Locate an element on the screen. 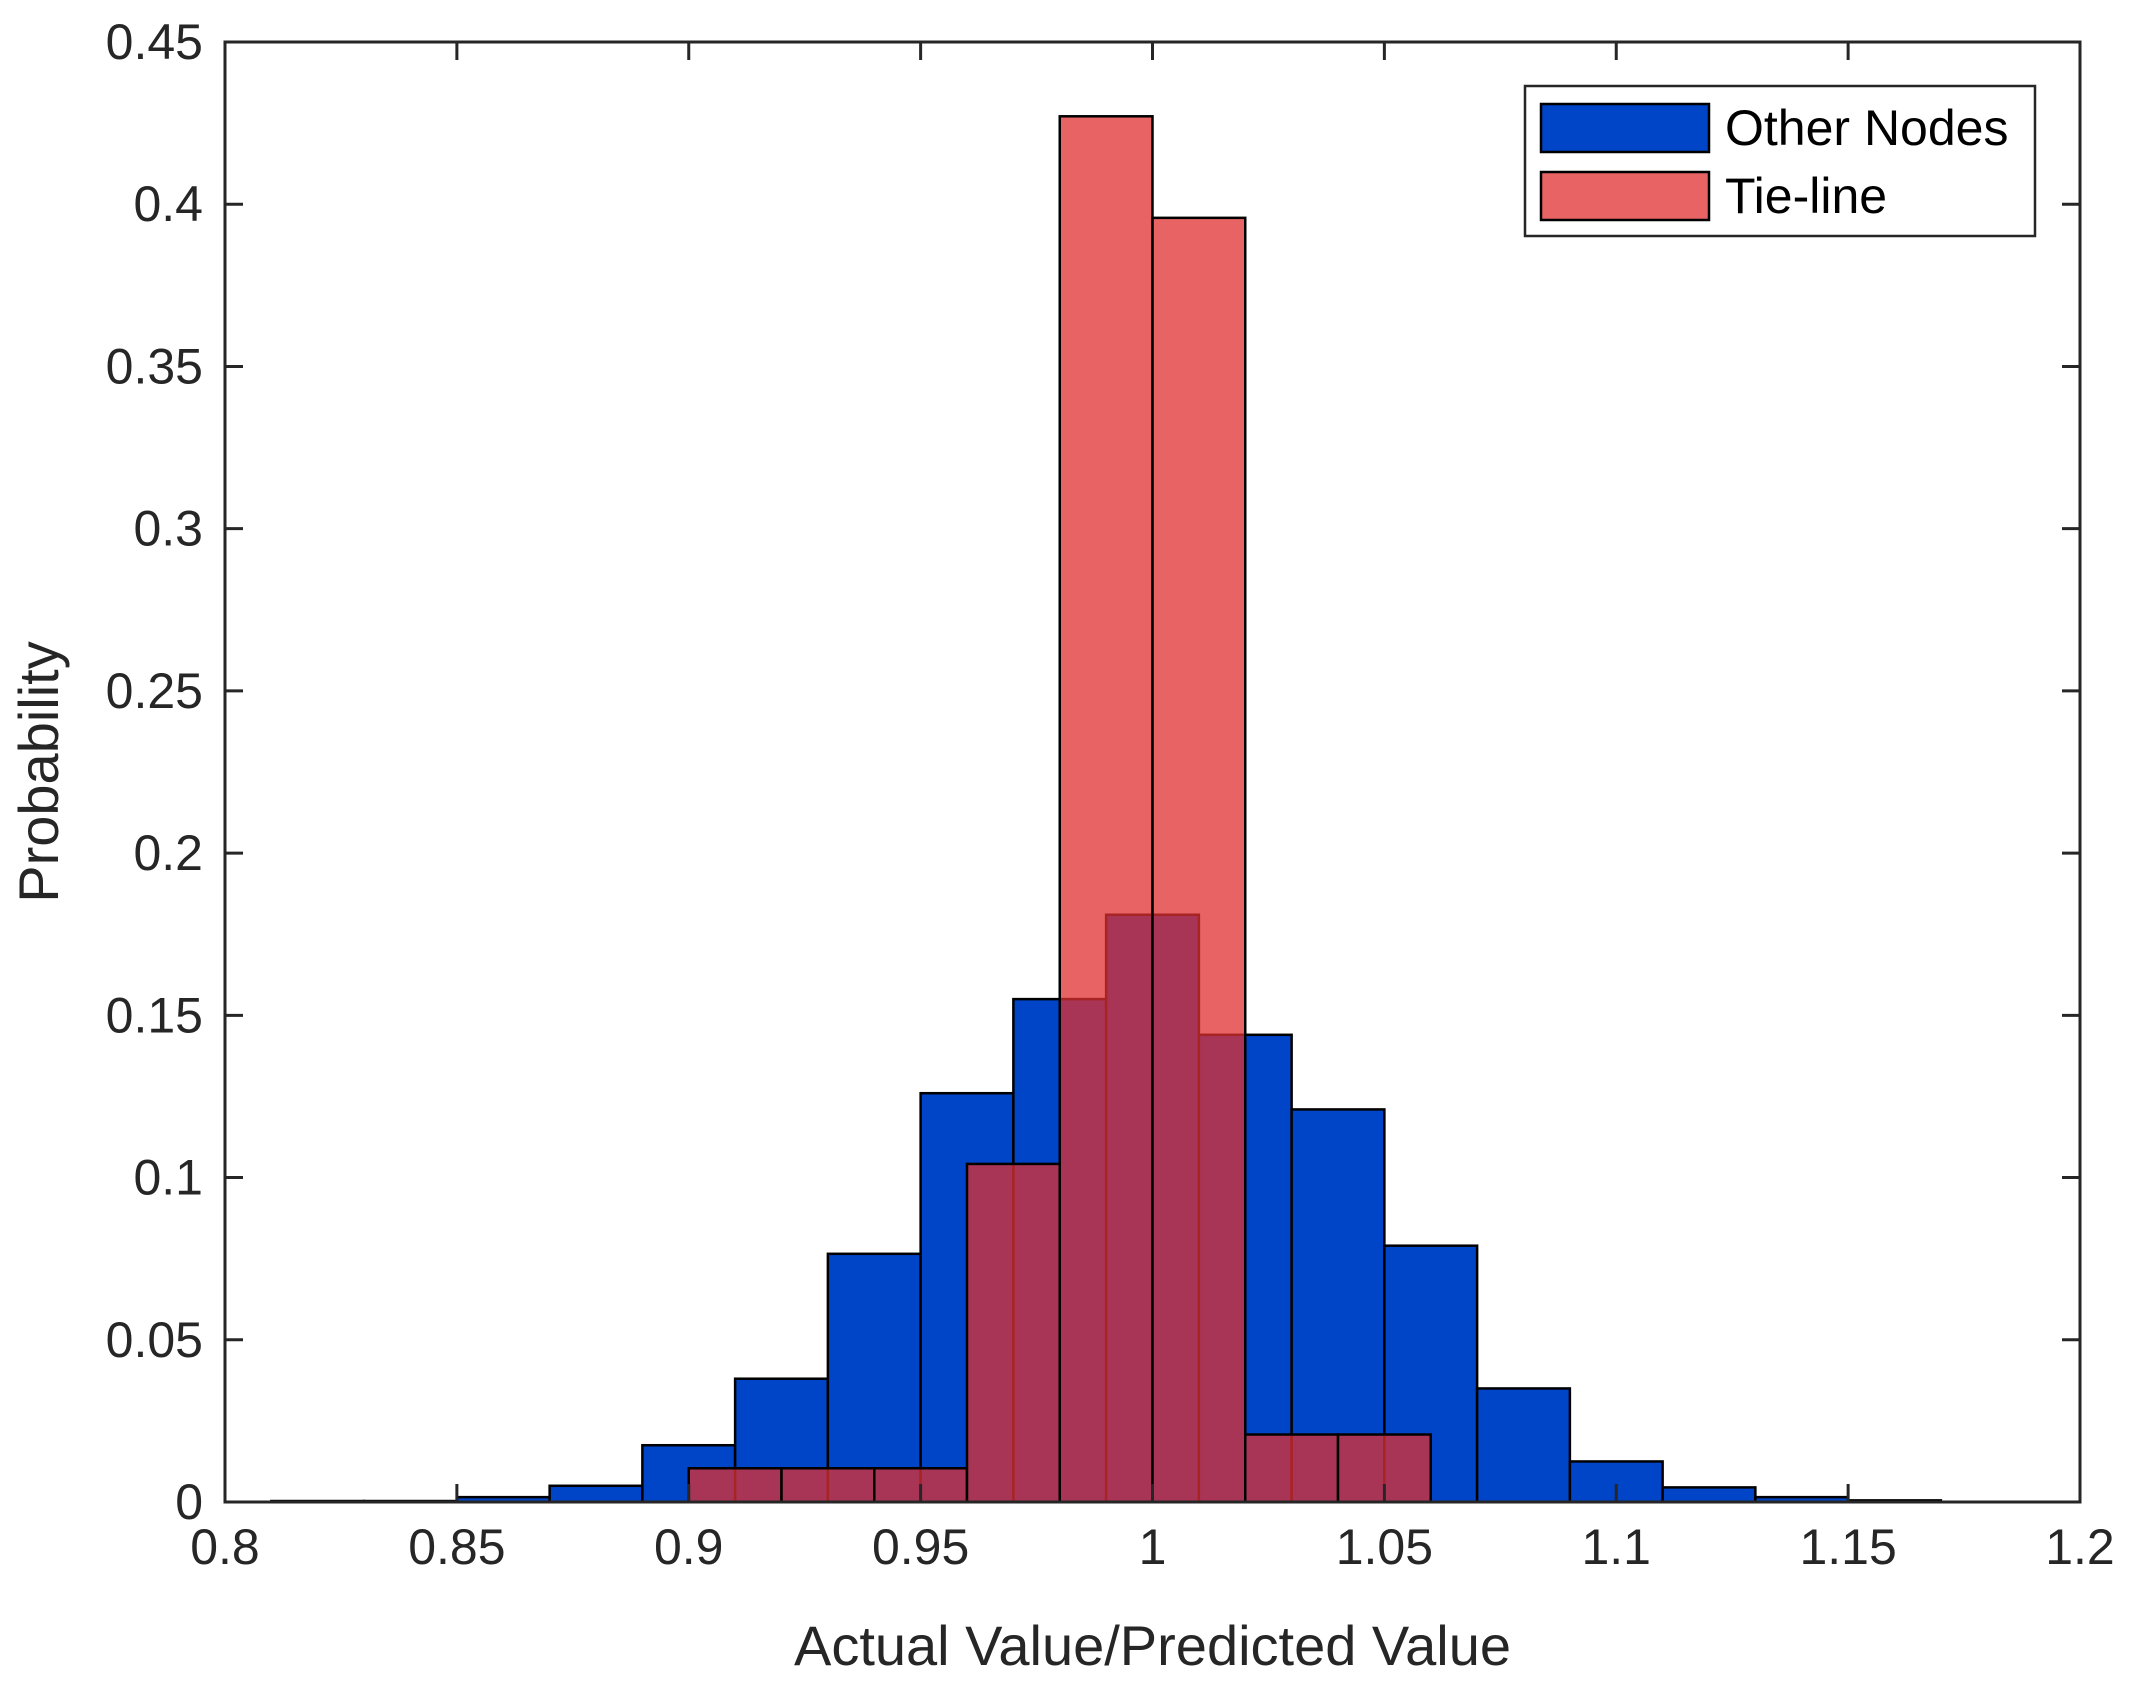  y-tick-label: 0 is located at coordinates (189, 1502).